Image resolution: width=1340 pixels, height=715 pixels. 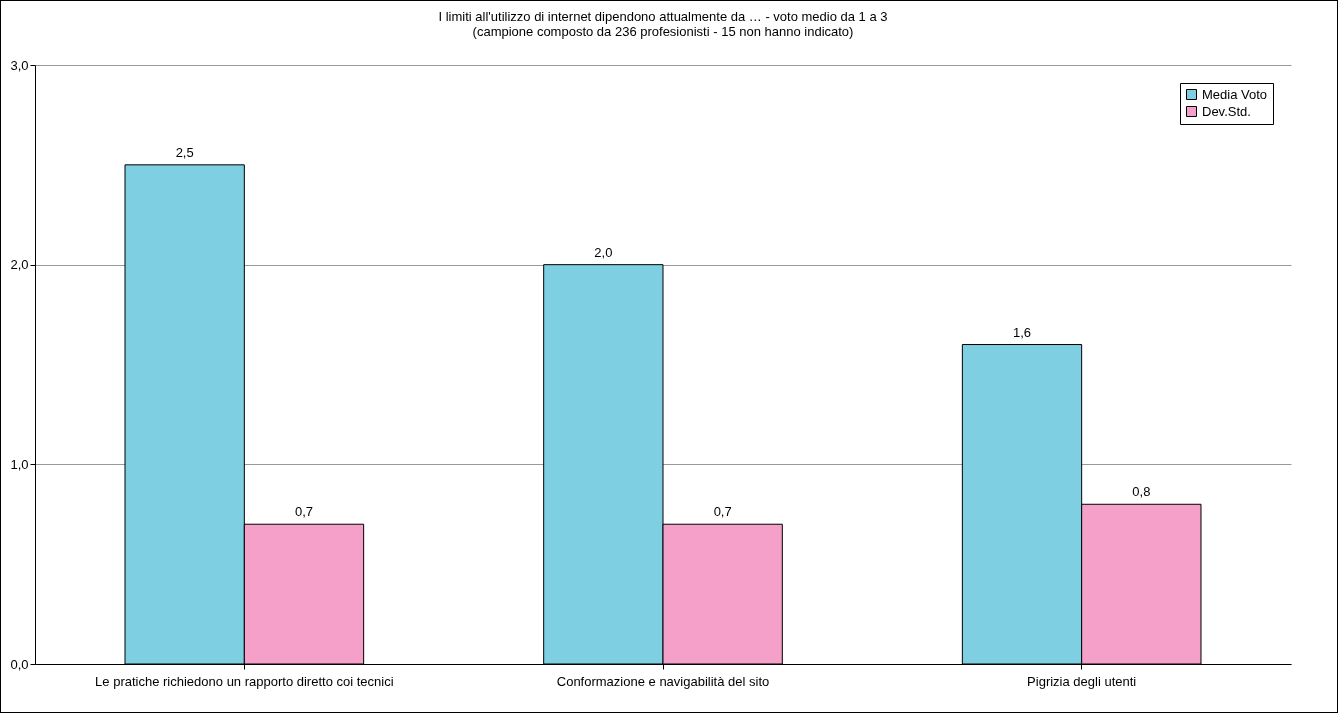 What do you see at coordinates (1141, 492) in the screenshot?
I see `data-label: 0,8` at bounding box center [1141, 492].